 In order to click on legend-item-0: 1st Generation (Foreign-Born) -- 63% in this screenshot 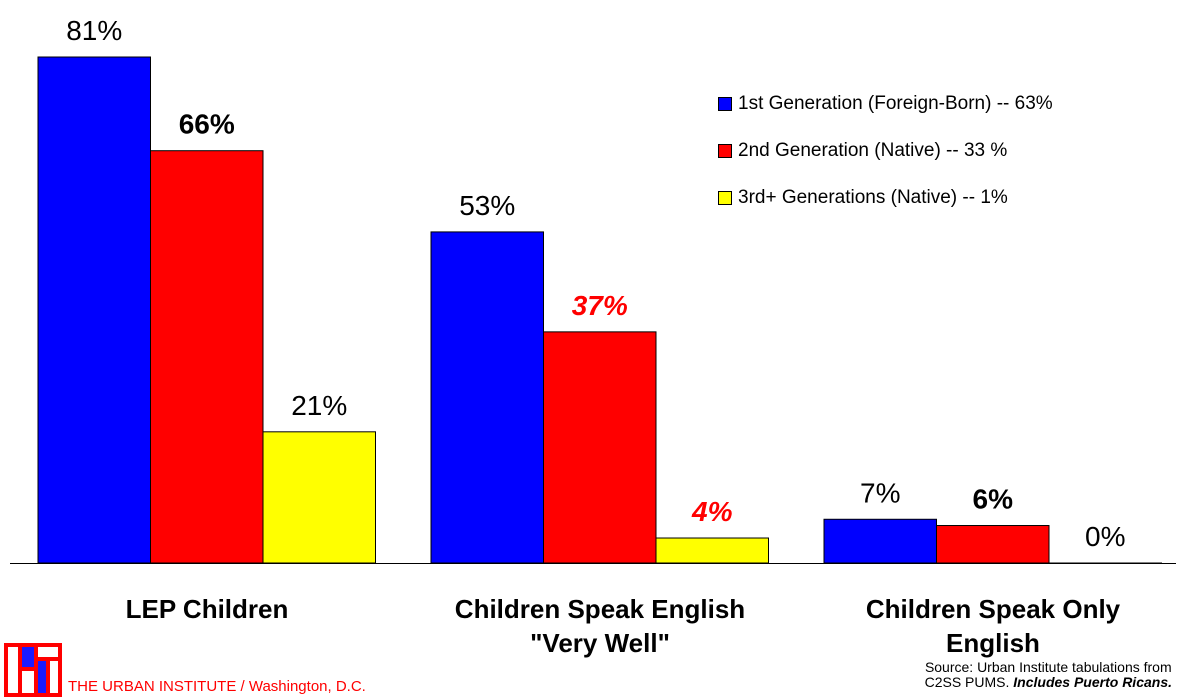, I will do `click(885, 103)`.